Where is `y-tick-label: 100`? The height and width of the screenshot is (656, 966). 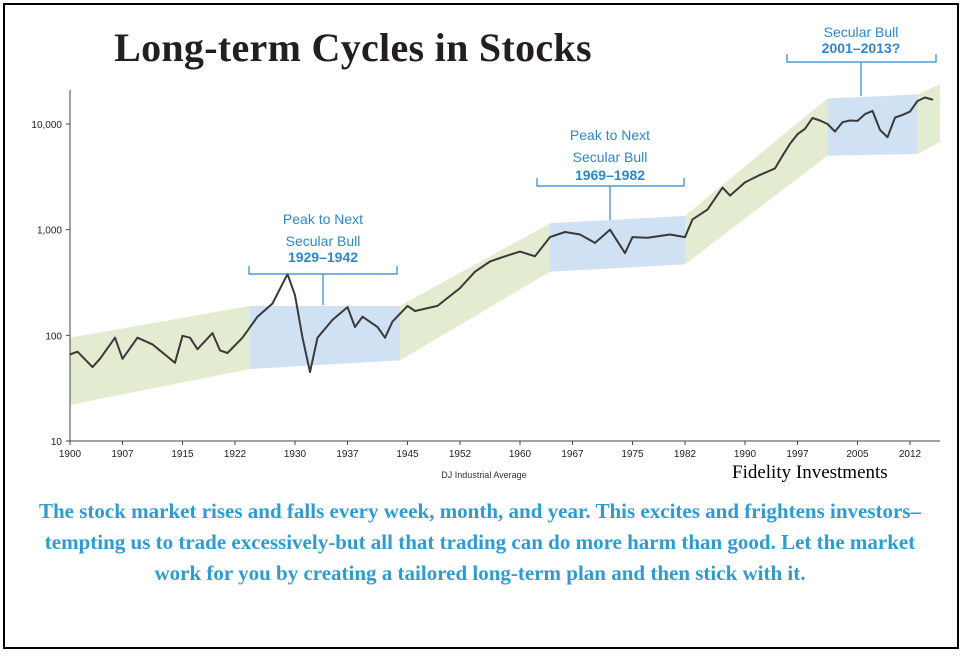
y-tick-label: 100 is located at coordinates (53, 336).